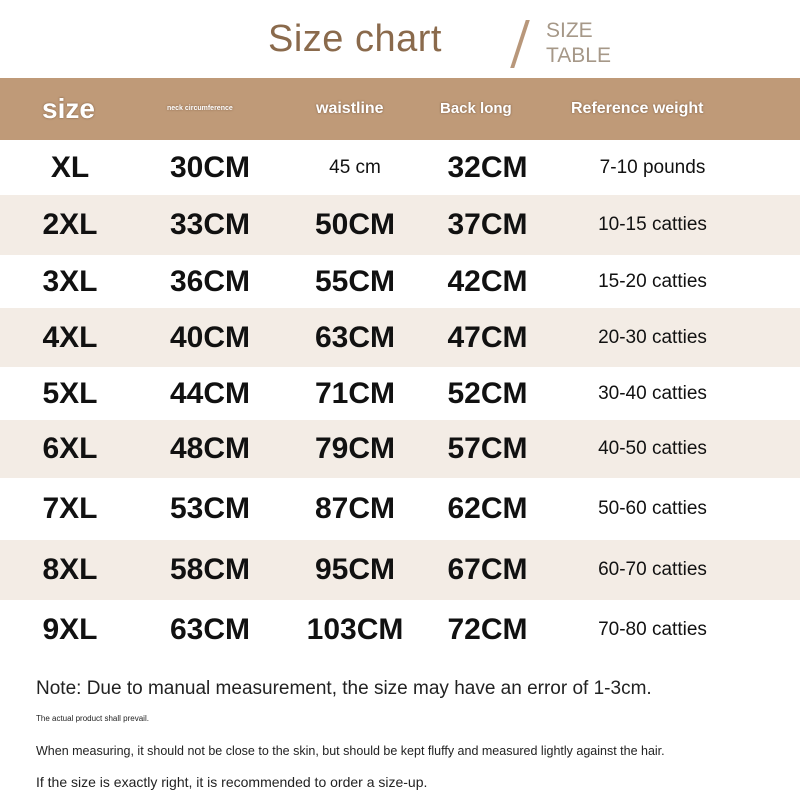 The height and width of the screenshot is (800, 800). I want to click on neck-cell: 63CM, so click(210, 629).